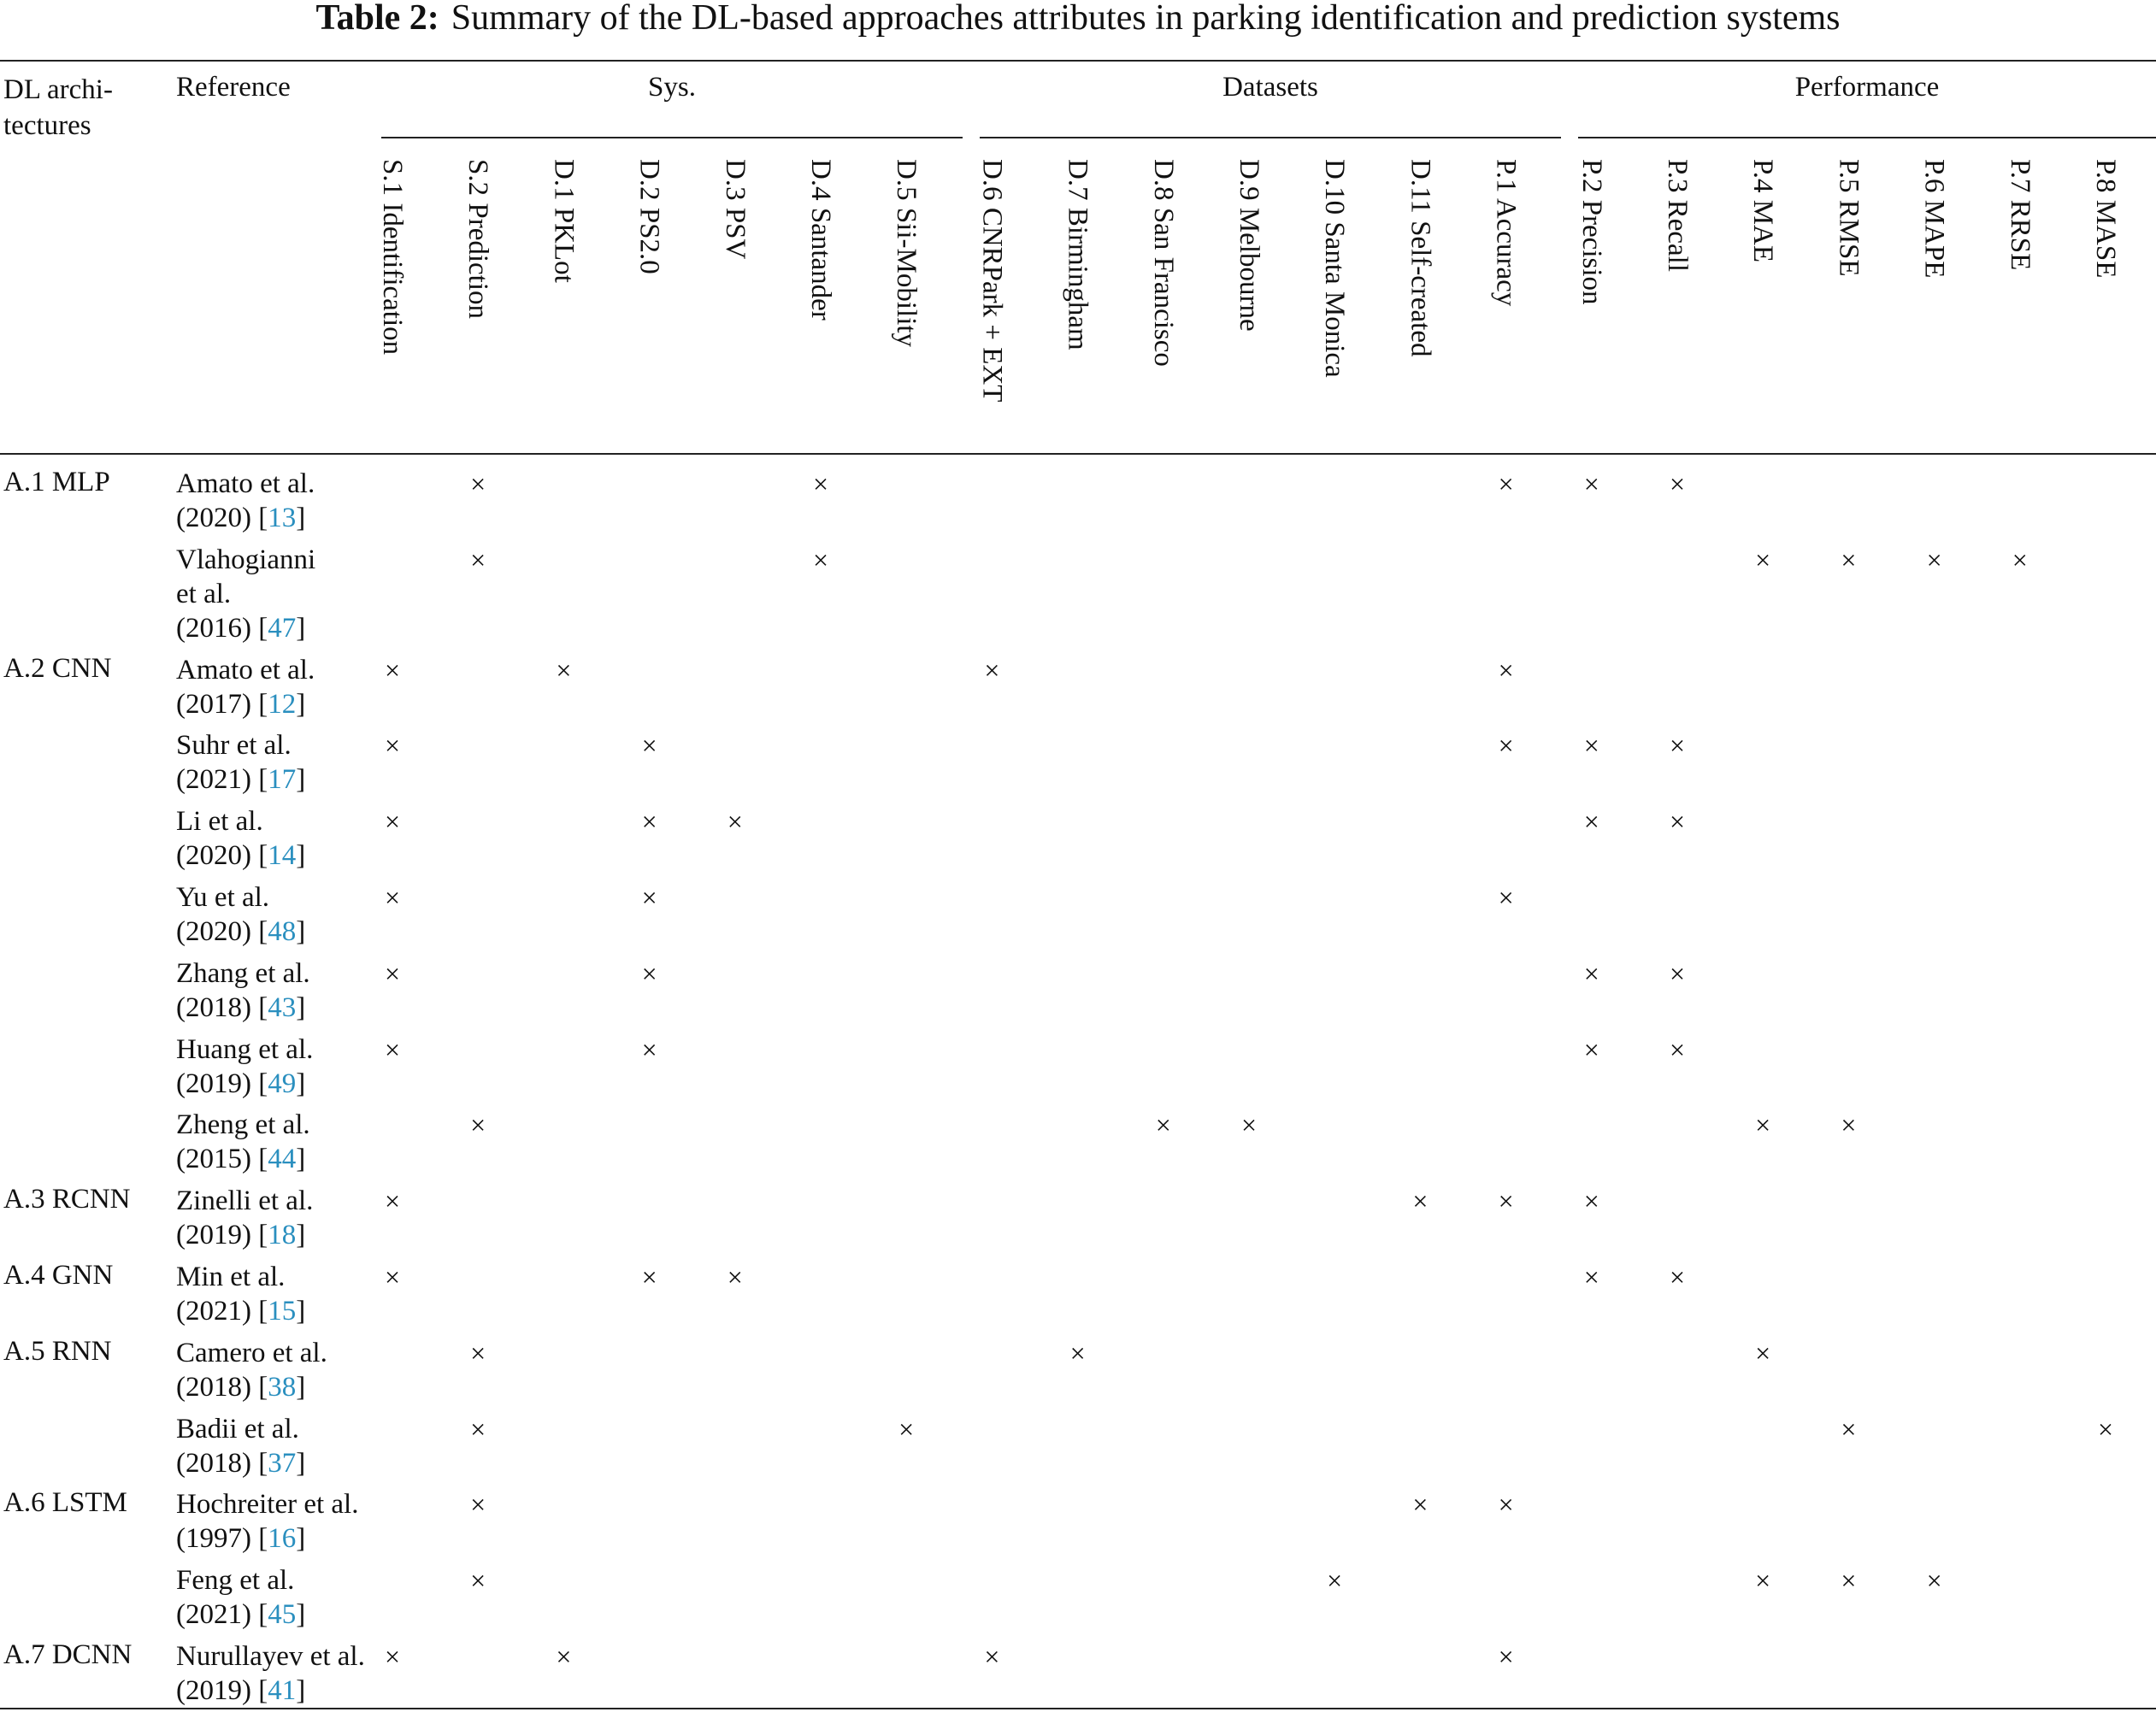 The height and width of the screenshot is (1712, 2156). What do you see at coordinates (243, 973) in the screenshot?
I see `reference-authors: Zhang et al.` at bounding box center [243, 973].